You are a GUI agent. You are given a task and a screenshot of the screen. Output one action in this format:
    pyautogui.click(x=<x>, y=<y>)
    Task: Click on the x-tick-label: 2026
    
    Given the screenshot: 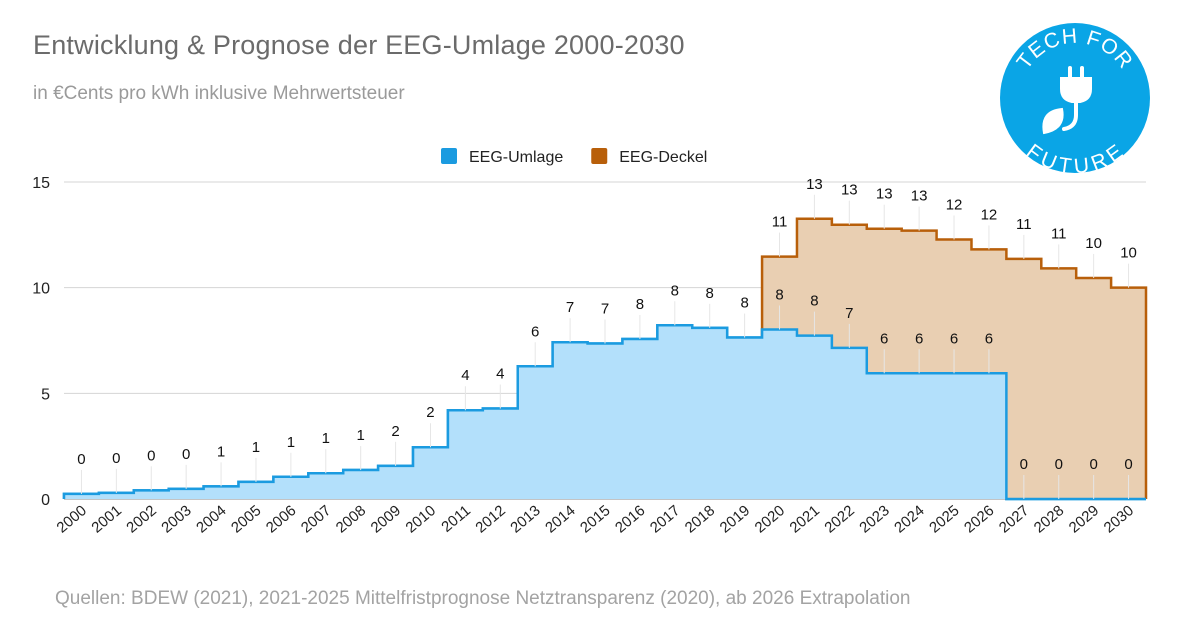 What is the action you would take?
    pyautogui.click(x=979, y=519)
    